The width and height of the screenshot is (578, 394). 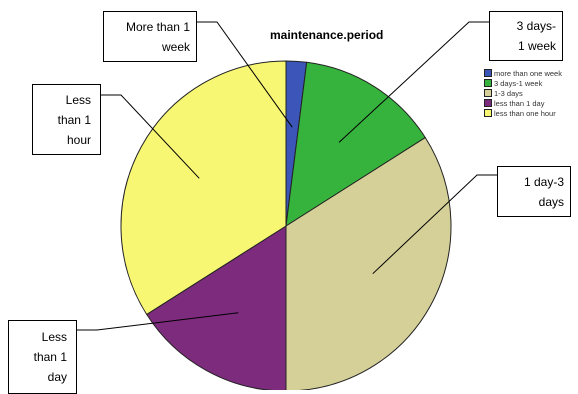 What do you see at coordinates (508, 93) in the screenshot?
I see `legend-label: 1-3 days` at bounding box center [508, 93].